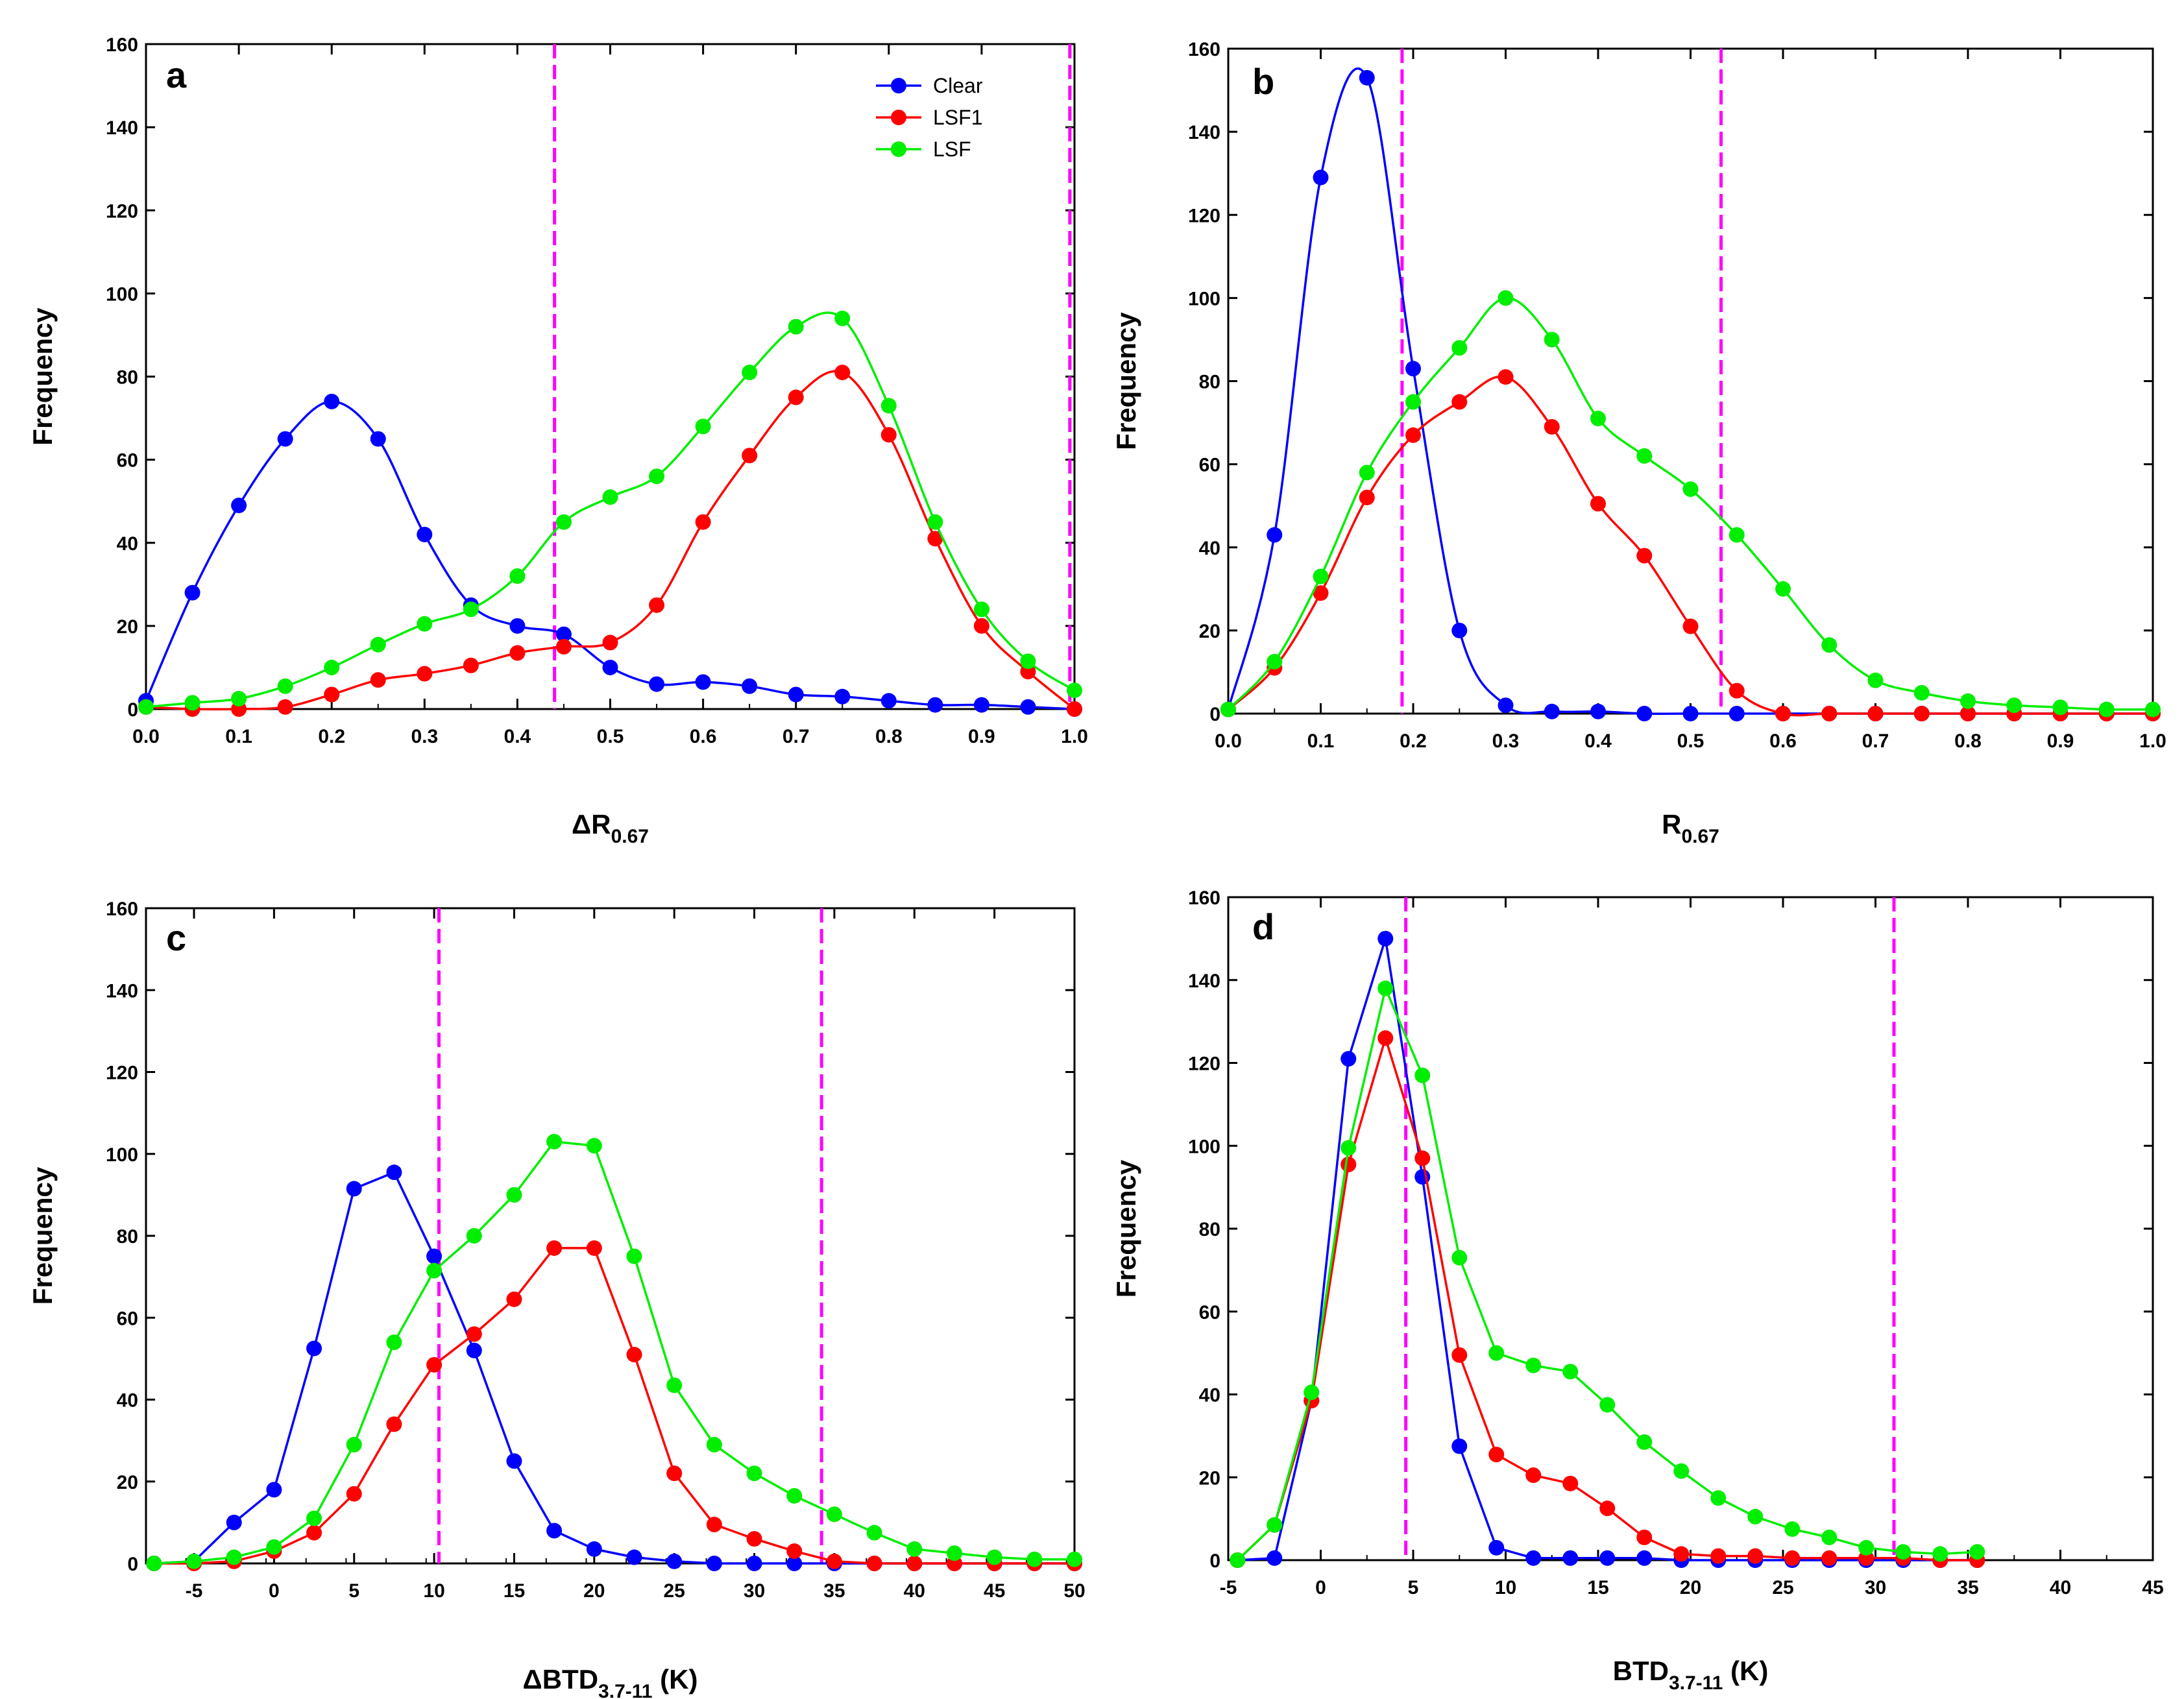  I want to click on x-tick-label: 0.1, so click(238, 736).